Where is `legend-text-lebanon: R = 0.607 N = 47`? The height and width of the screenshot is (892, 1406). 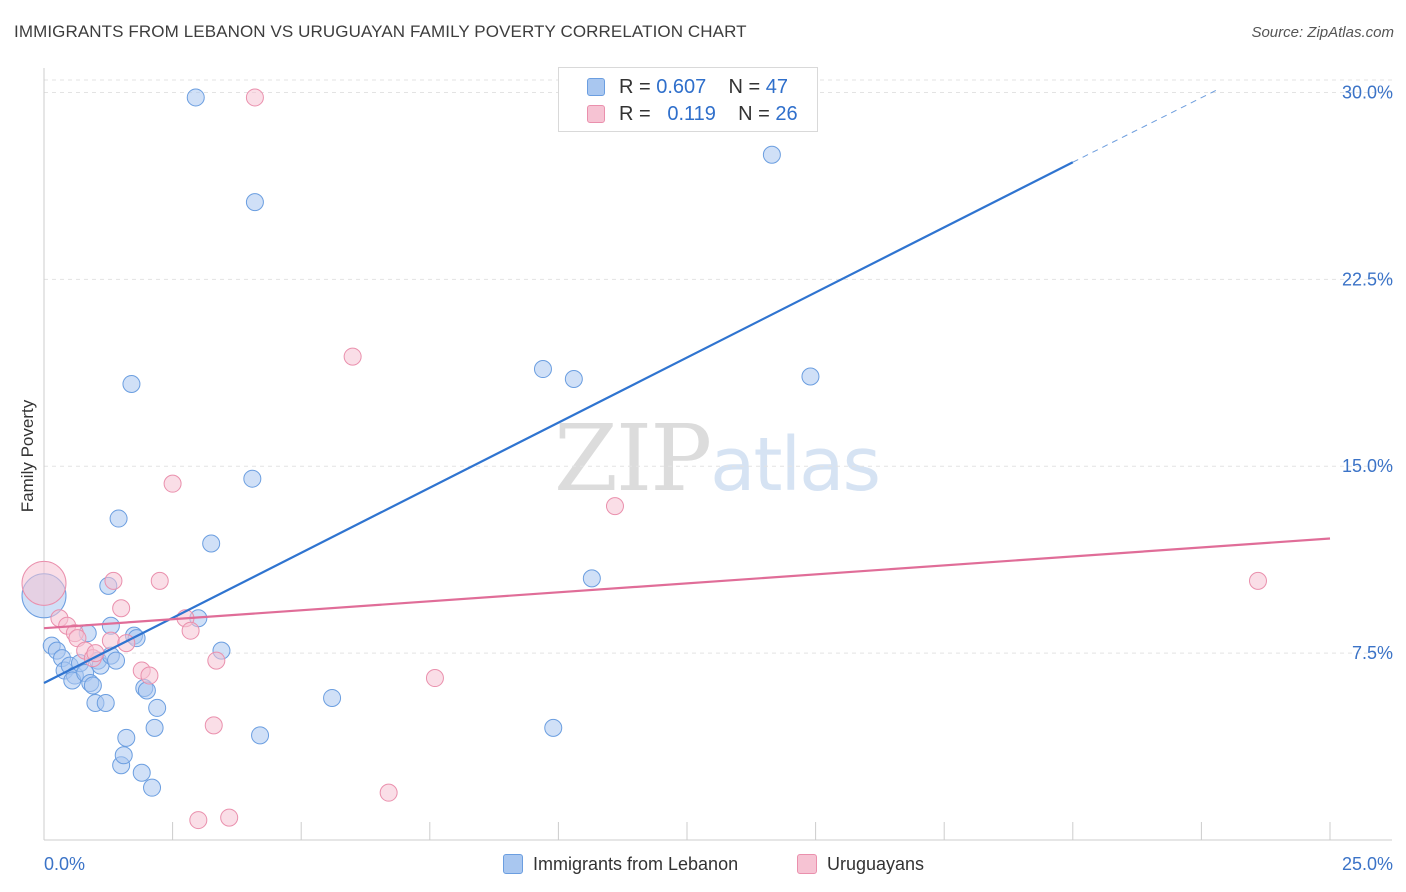
legend-text-lebanon: R = 0.607 N = 47 is located at coordinates (703, 87).